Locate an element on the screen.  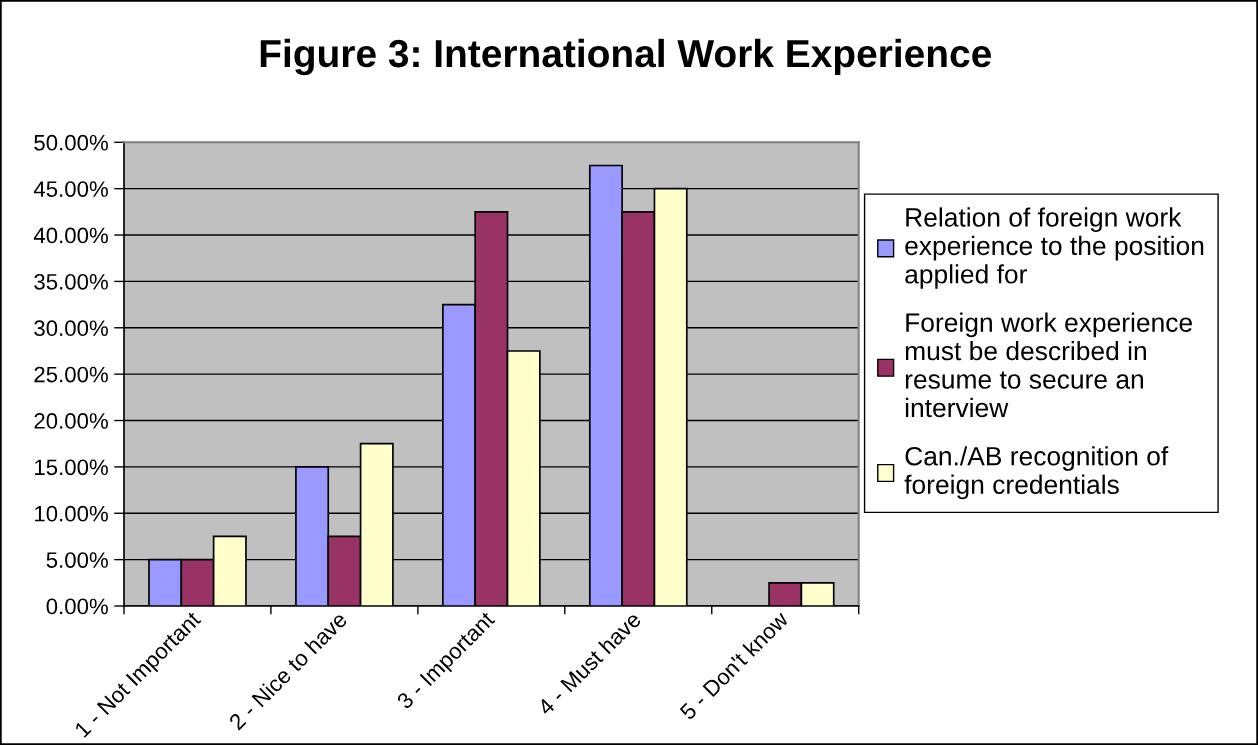
y-tick-label: 0.00% is located at coordinates (77, 606).